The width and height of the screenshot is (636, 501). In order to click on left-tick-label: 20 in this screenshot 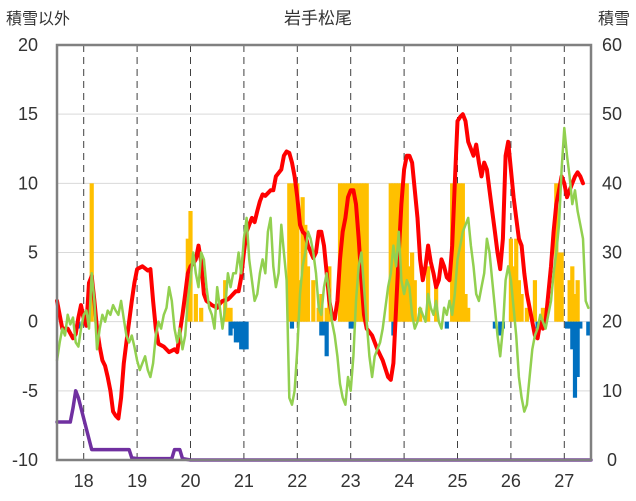, I will do `click(28, 45)`.